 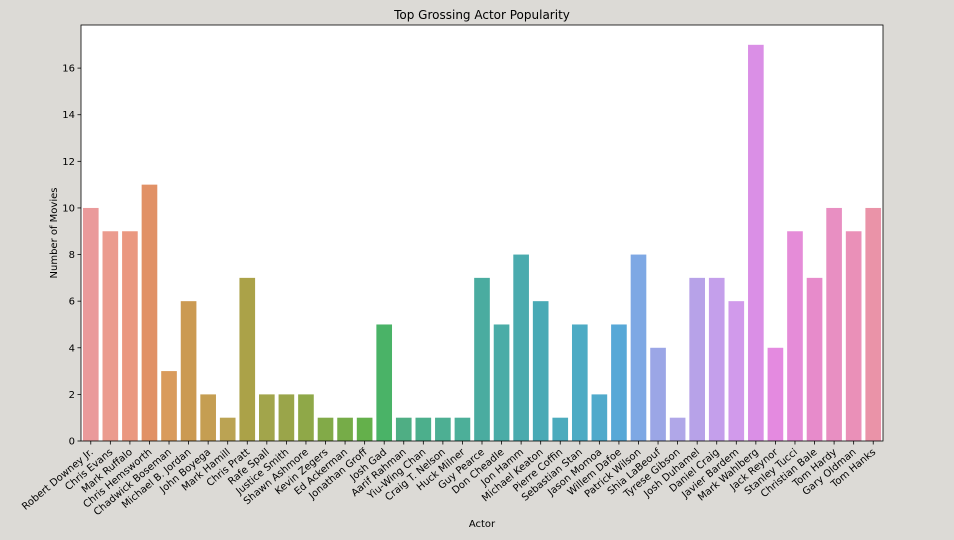 What do you see at coordinates (72, 348) in the screenshot?
I see `y-tick-label: 4` at bounding box center [72, 348].